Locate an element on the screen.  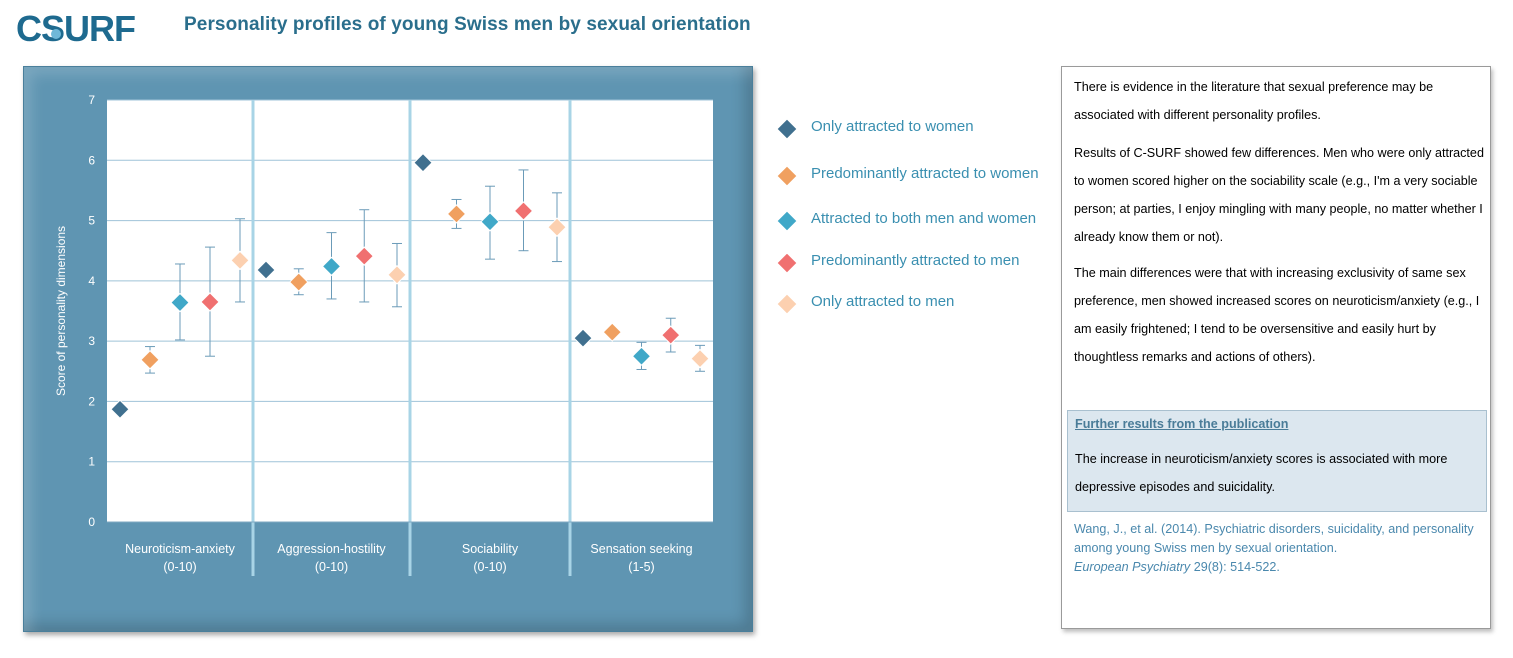
y-axis-title: Score of personality dimensions is located at coordinates (61, 311).